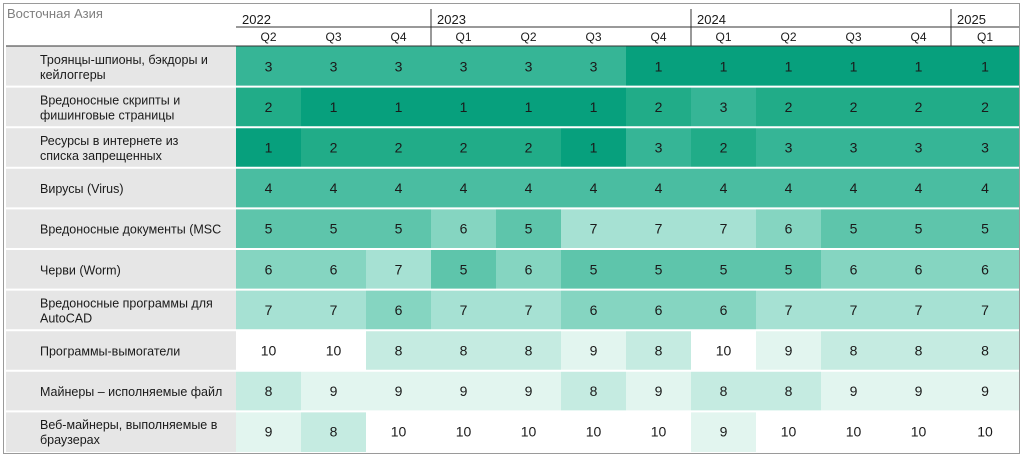 The height and width of the screenshot is (459, 1024). What do you see at coordinates (333, 37) in the screenshot?
I see `quarter-label: Q3` at bounding box center [333, 37].